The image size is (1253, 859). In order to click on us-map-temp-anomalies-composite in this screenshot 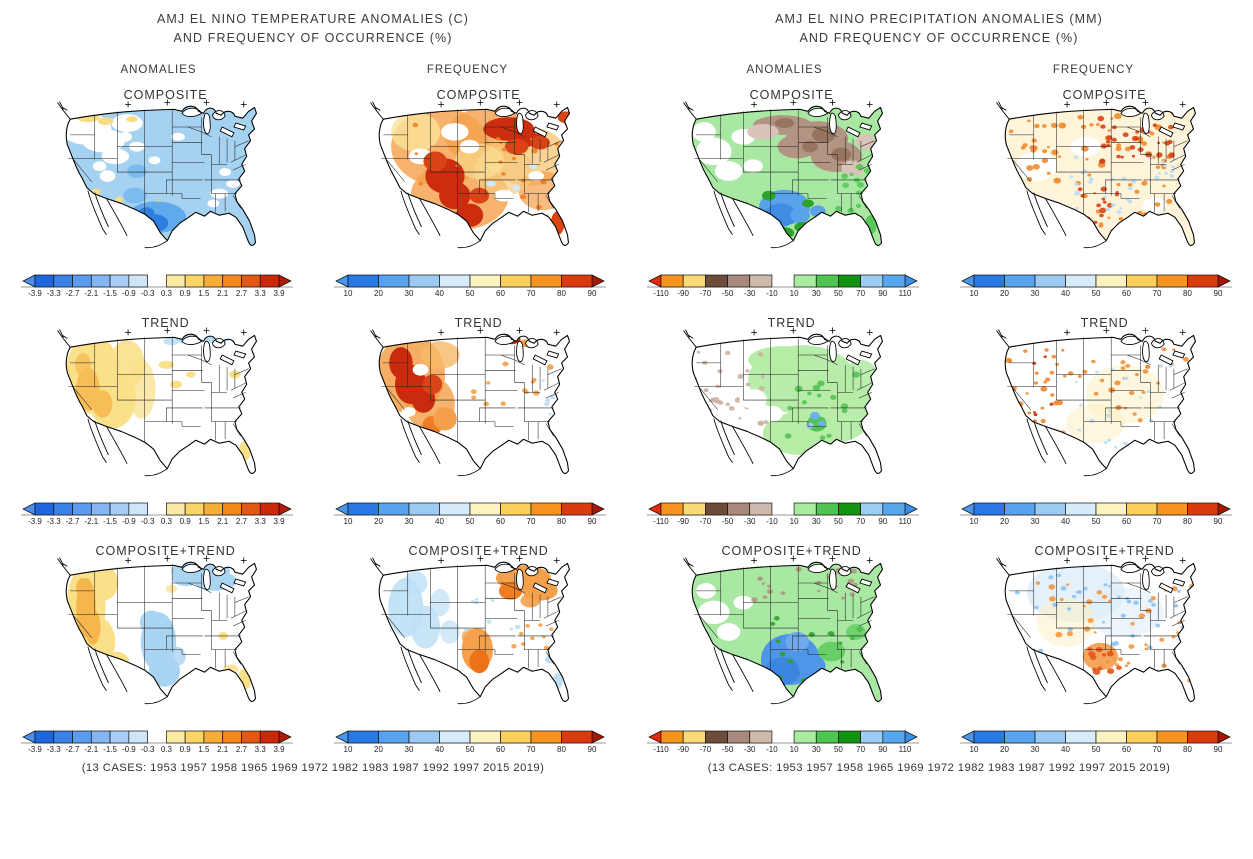, I will do `click(156, 176)`.